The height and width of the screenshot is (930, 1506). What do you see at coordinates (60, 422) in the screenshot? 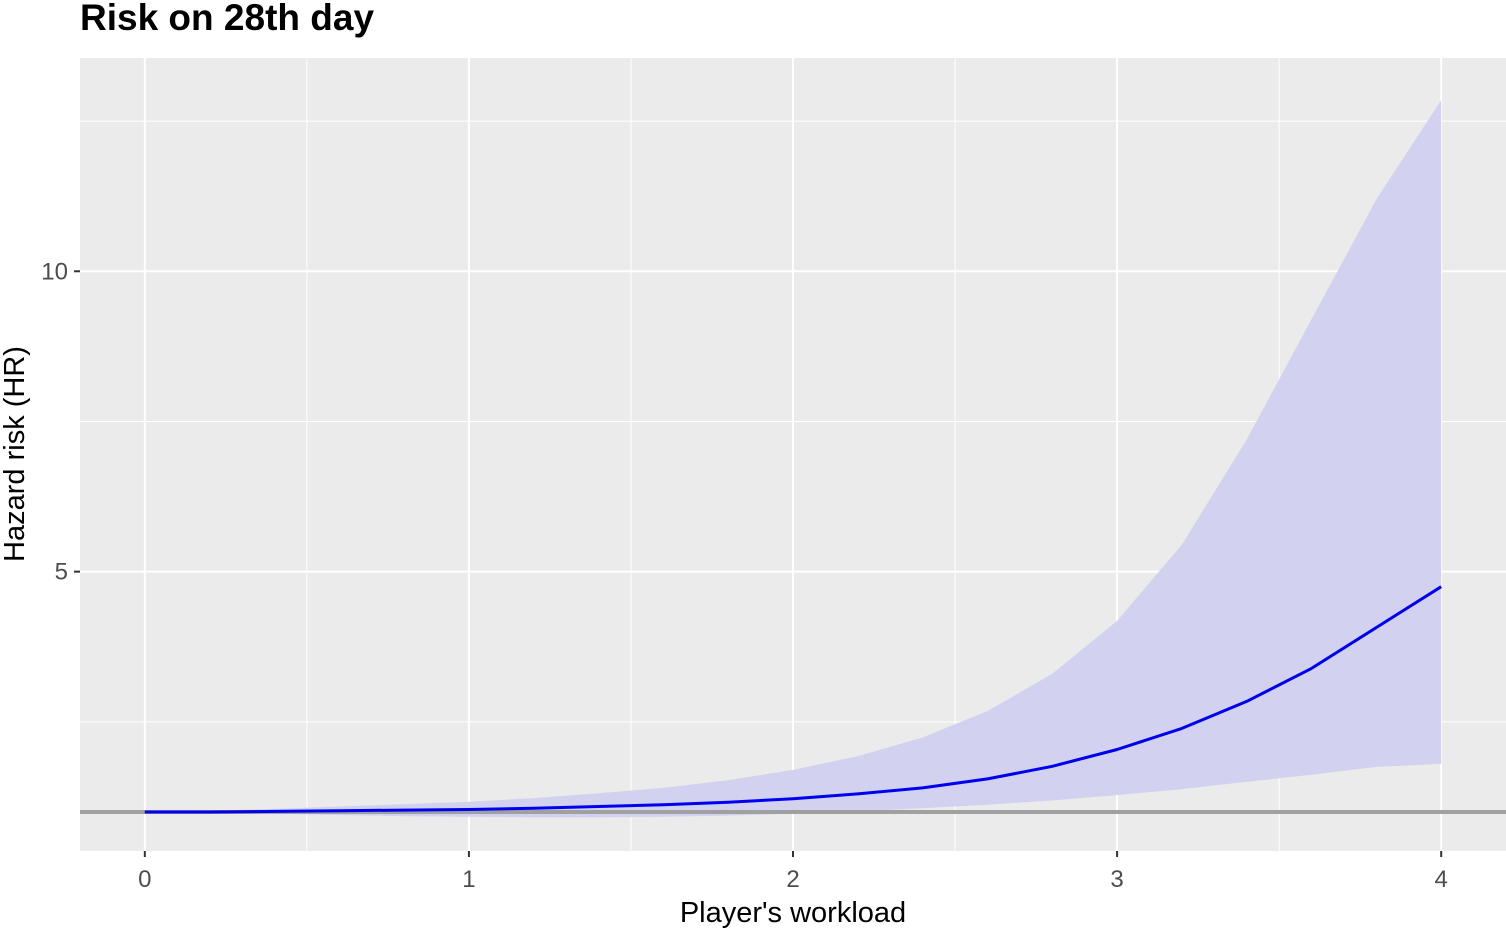
I see `y-axis: 5 10` at bounding box center [60, 422].